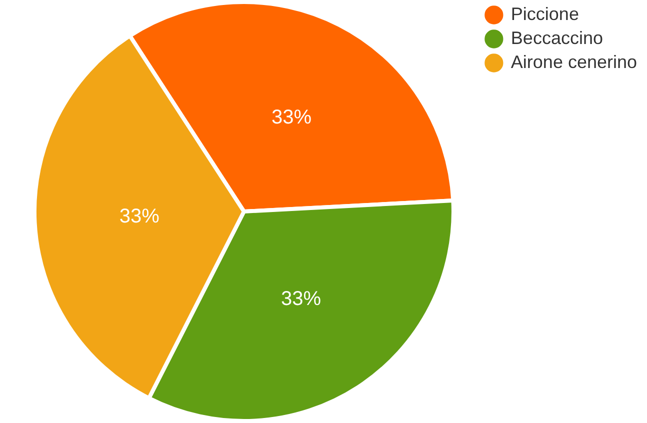 This screenshot has width=647, height=423. What do you see at coordinates (574, 62) in the screenshot?
I see `legend-label: Airone cenerino` at bounding box center [574, 62].